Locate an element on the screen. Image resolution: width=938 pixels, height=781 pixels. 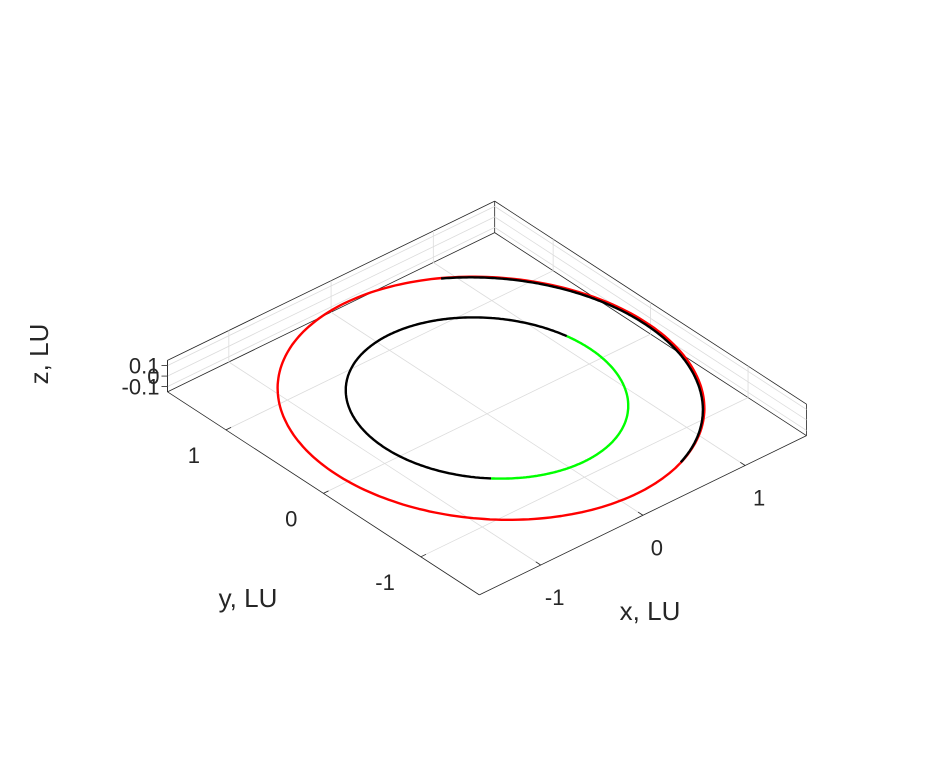
x-tick-label: 0 is located at coordinates (657, 547).